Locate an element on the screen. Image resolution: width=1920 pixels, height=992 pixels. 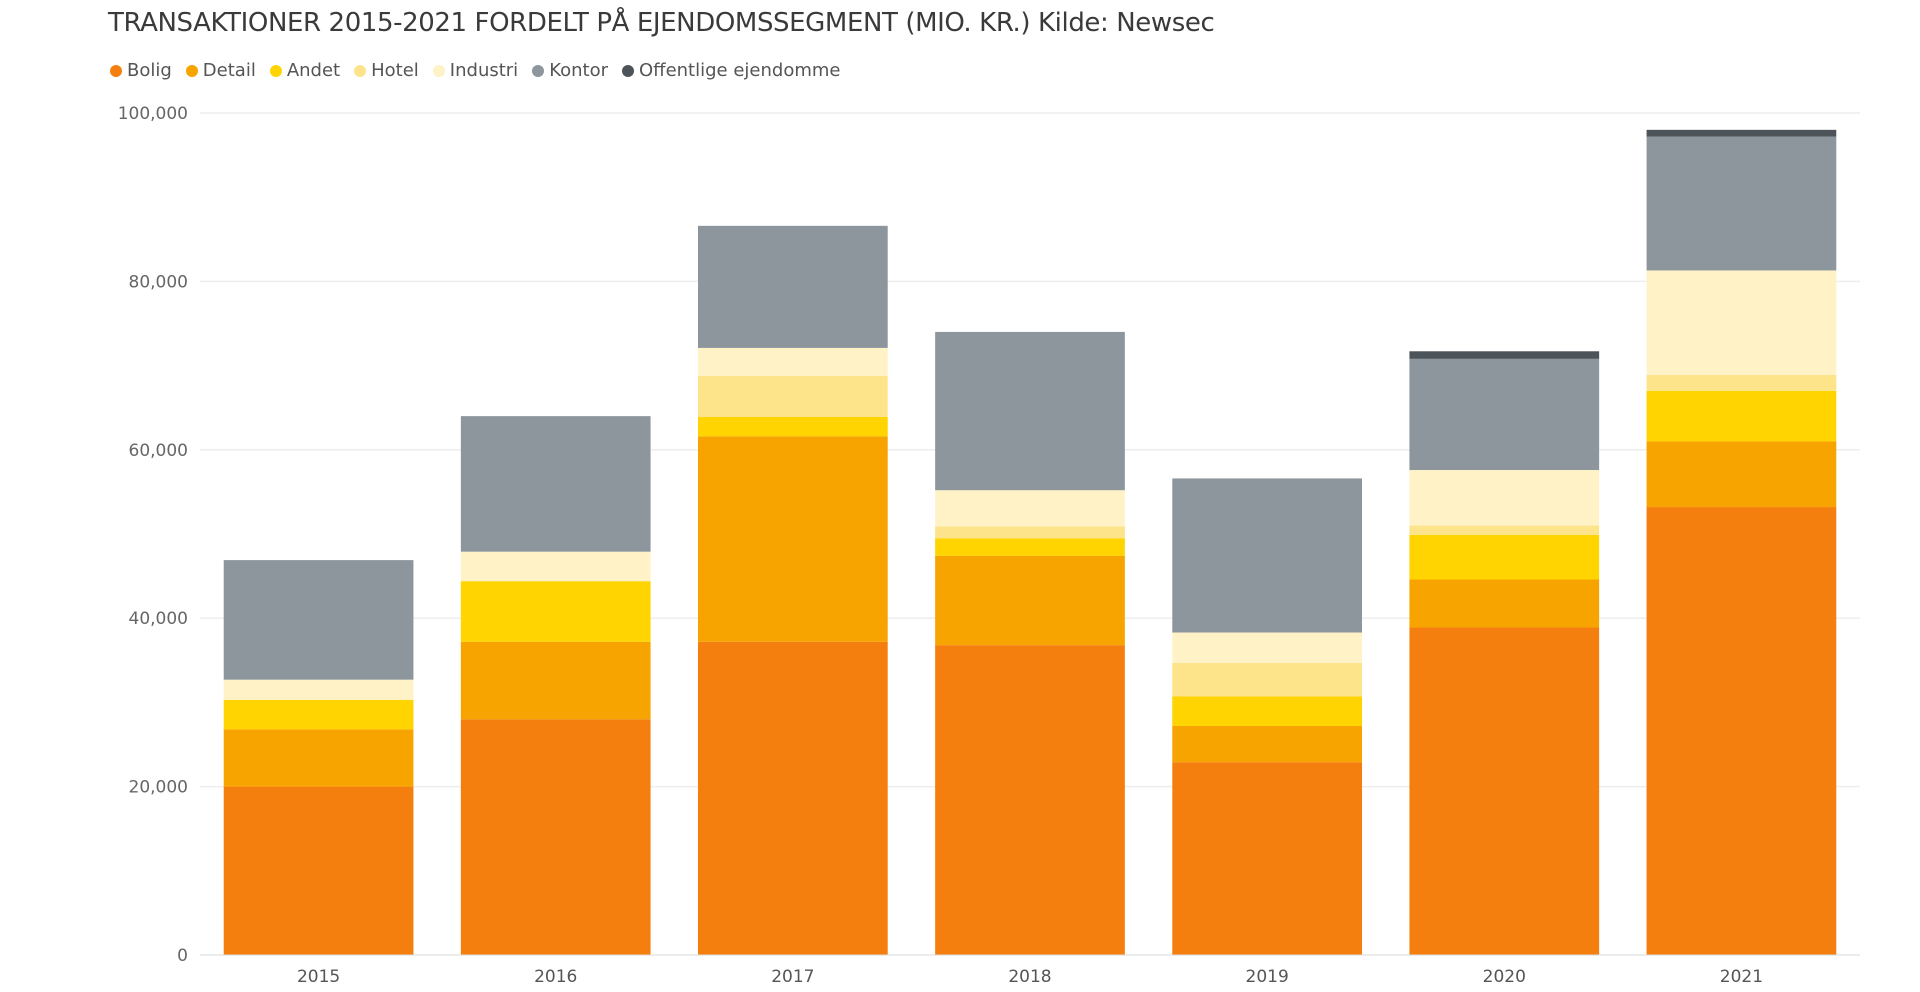
bar-segment-kontor-2019 is located at coordinates (1267, 555).